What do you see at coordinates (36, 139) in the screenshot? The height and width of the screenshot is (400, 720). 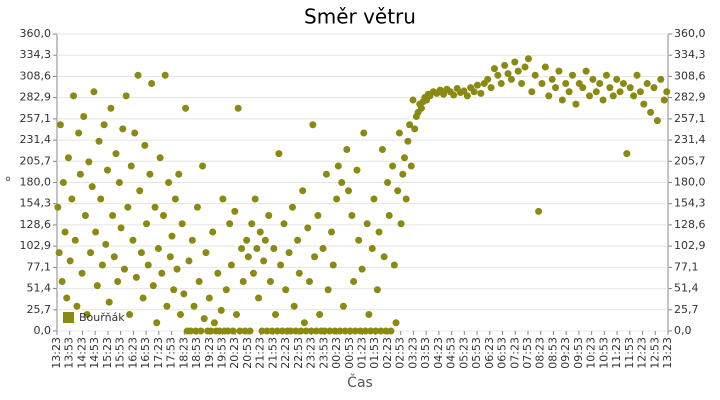 I see `y-tick-label: 231,4` at bounding box center [36, 139].